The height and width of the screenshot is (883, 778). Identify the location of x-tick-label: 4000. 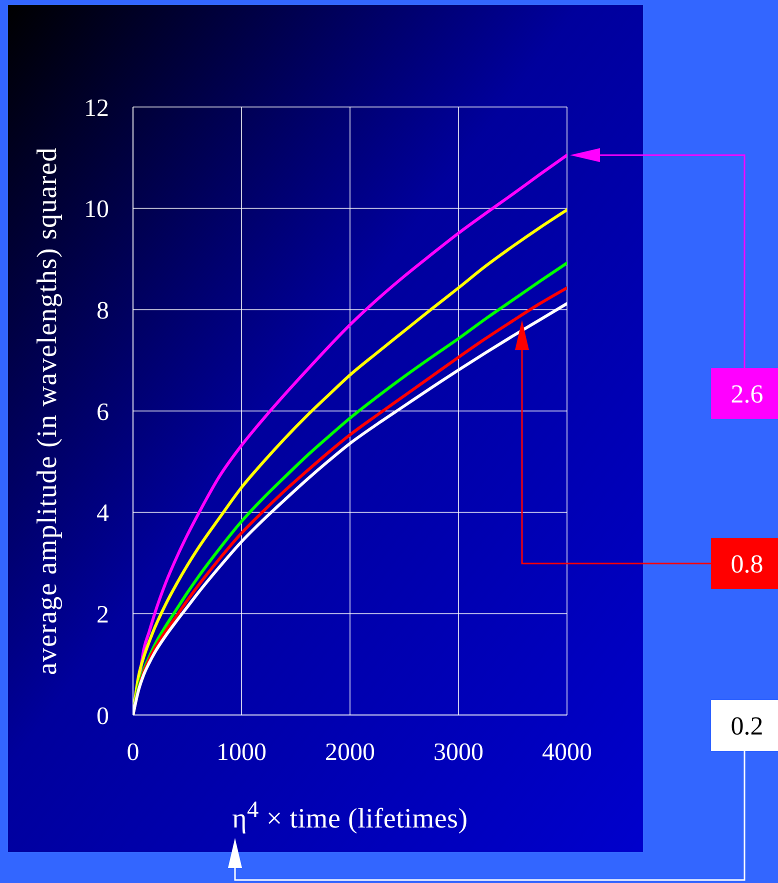
(567, 752).